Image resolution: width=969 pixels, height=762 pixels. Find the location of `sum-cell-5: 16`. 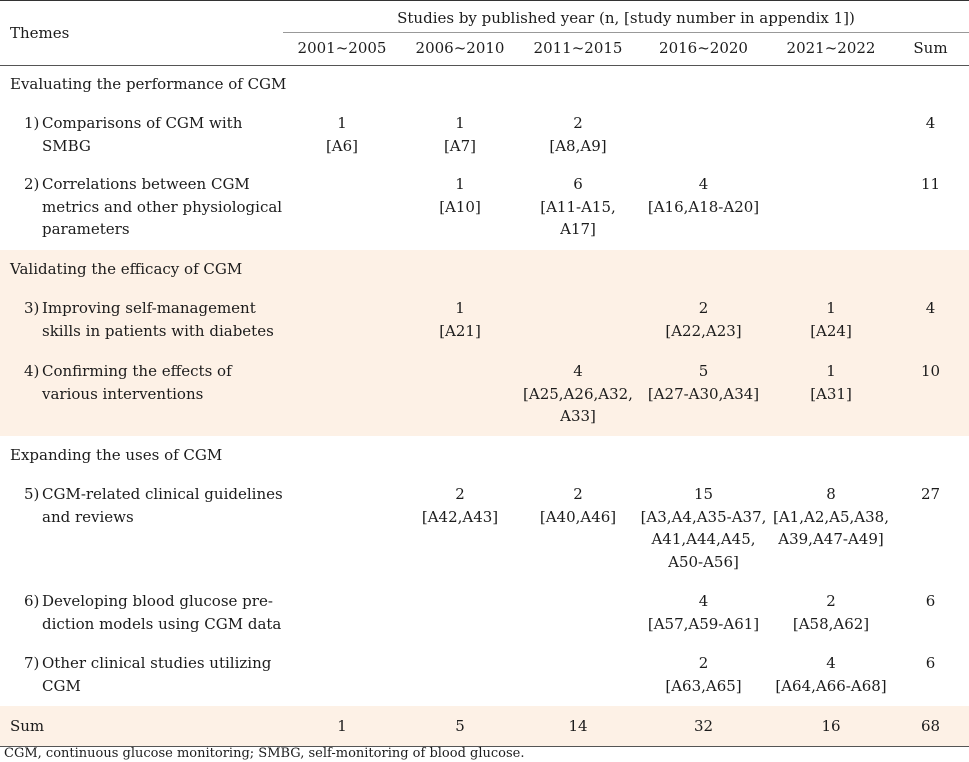

sum-cell-5: 16 is located at coordinates (831, 726).